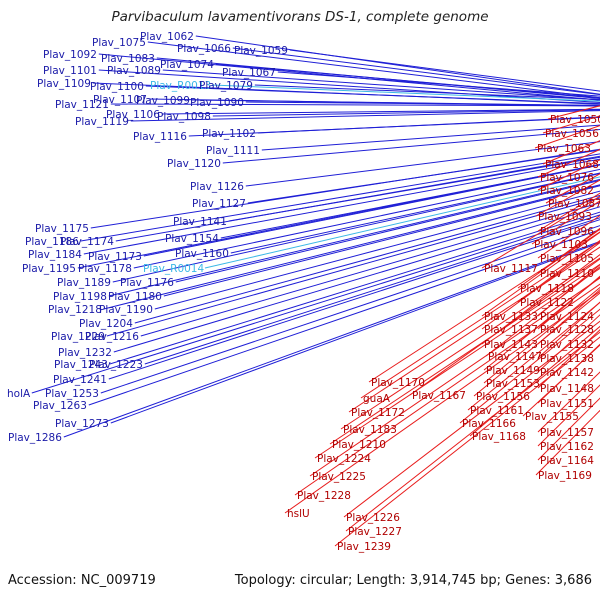 The image size is (600, 600). I want to click on gene-label-left: Plav_1218, so click(75, 310).